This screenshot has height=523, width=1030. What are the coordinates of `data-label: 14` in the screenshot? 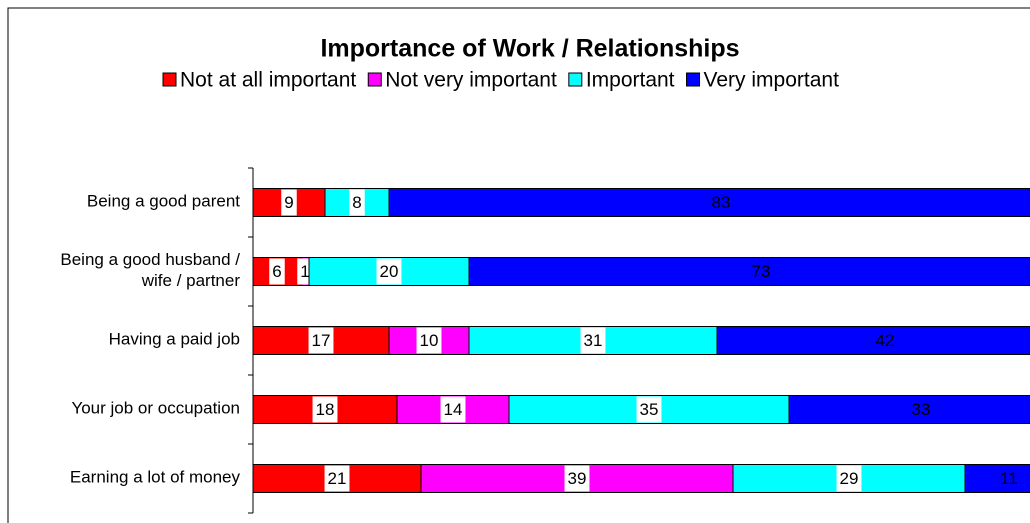 It's located at (453, 409).